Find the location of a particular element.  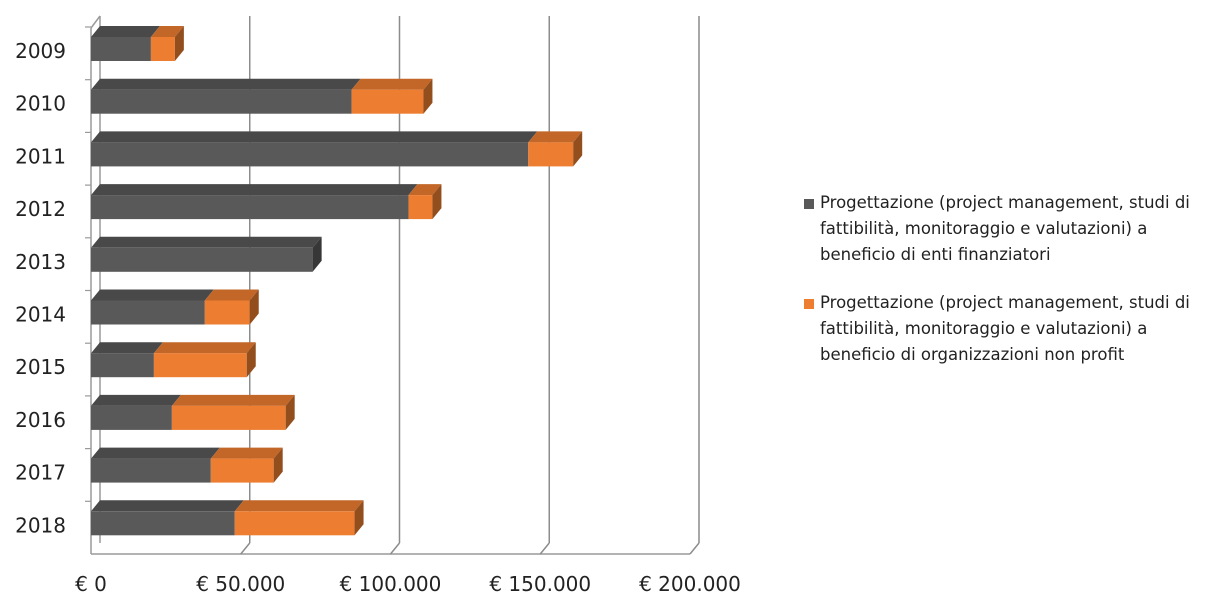

bar-end-2016 is located at coordinates (290, 412).